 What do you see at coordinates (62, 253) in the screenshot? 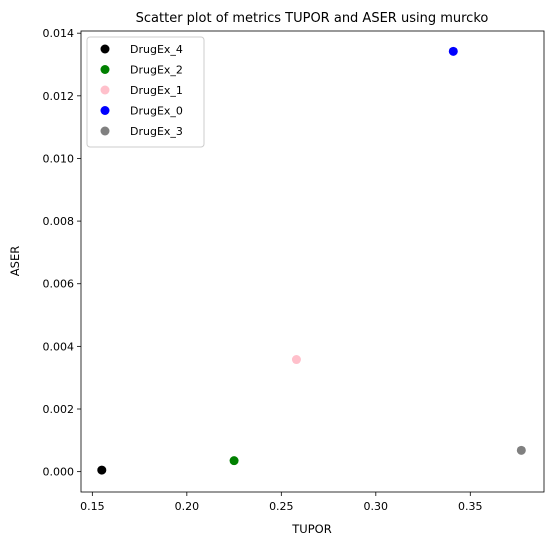
I see `y-axis: 0.000 0.002 0.004 0.006 0.008 0.010 0.012 0.014` at bounding box center [62, 253].